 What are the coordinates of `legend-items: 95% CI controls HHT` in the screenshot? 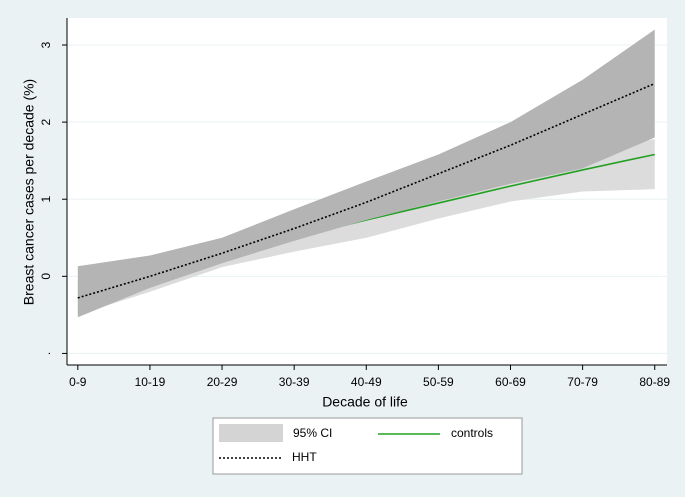 It's located at (356, 444).